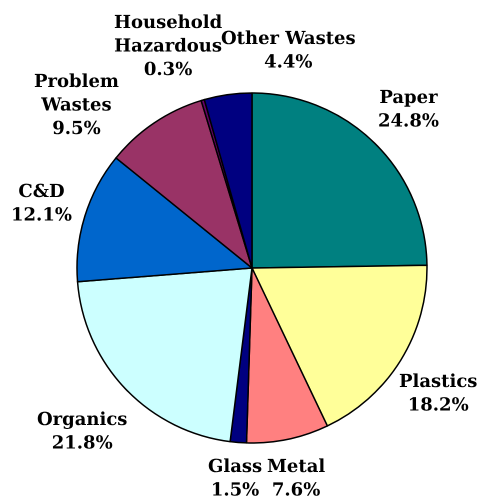 The height and width of the screenshot is (503, 485). What do you see at coordinates (438, 381) in the screenshot?
I see `slice-label: Plastics` at bounding box center [438, 381].